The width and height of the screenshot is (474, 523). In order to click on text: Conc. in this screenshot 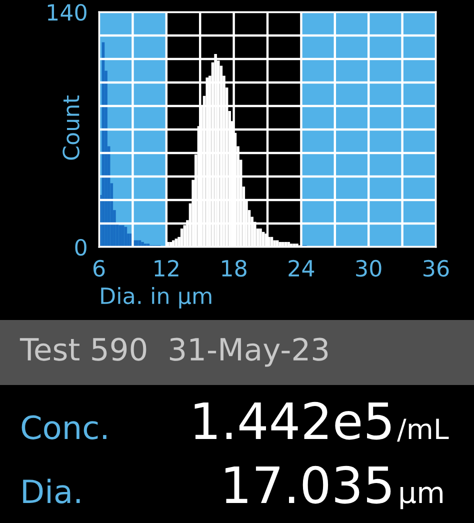, I will do `click(64, 427)`.